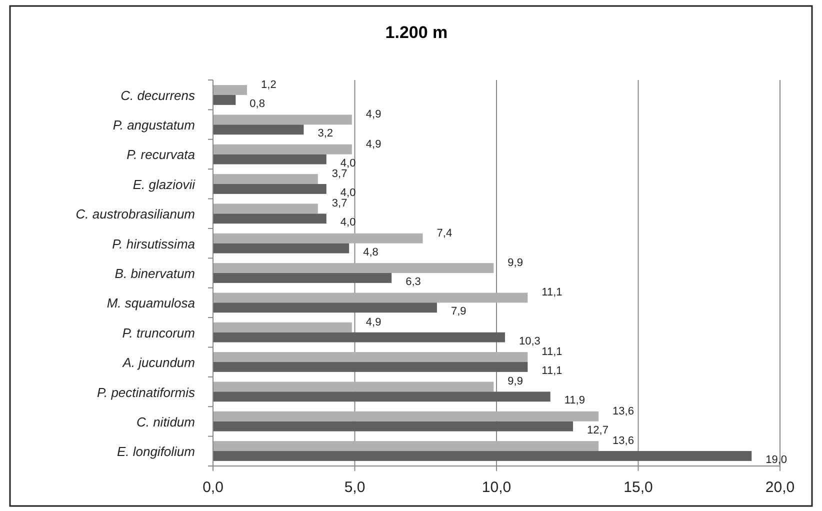 The image size is (822, 511). I want to click on x-tick-label: 10,0, so click(497, 487).